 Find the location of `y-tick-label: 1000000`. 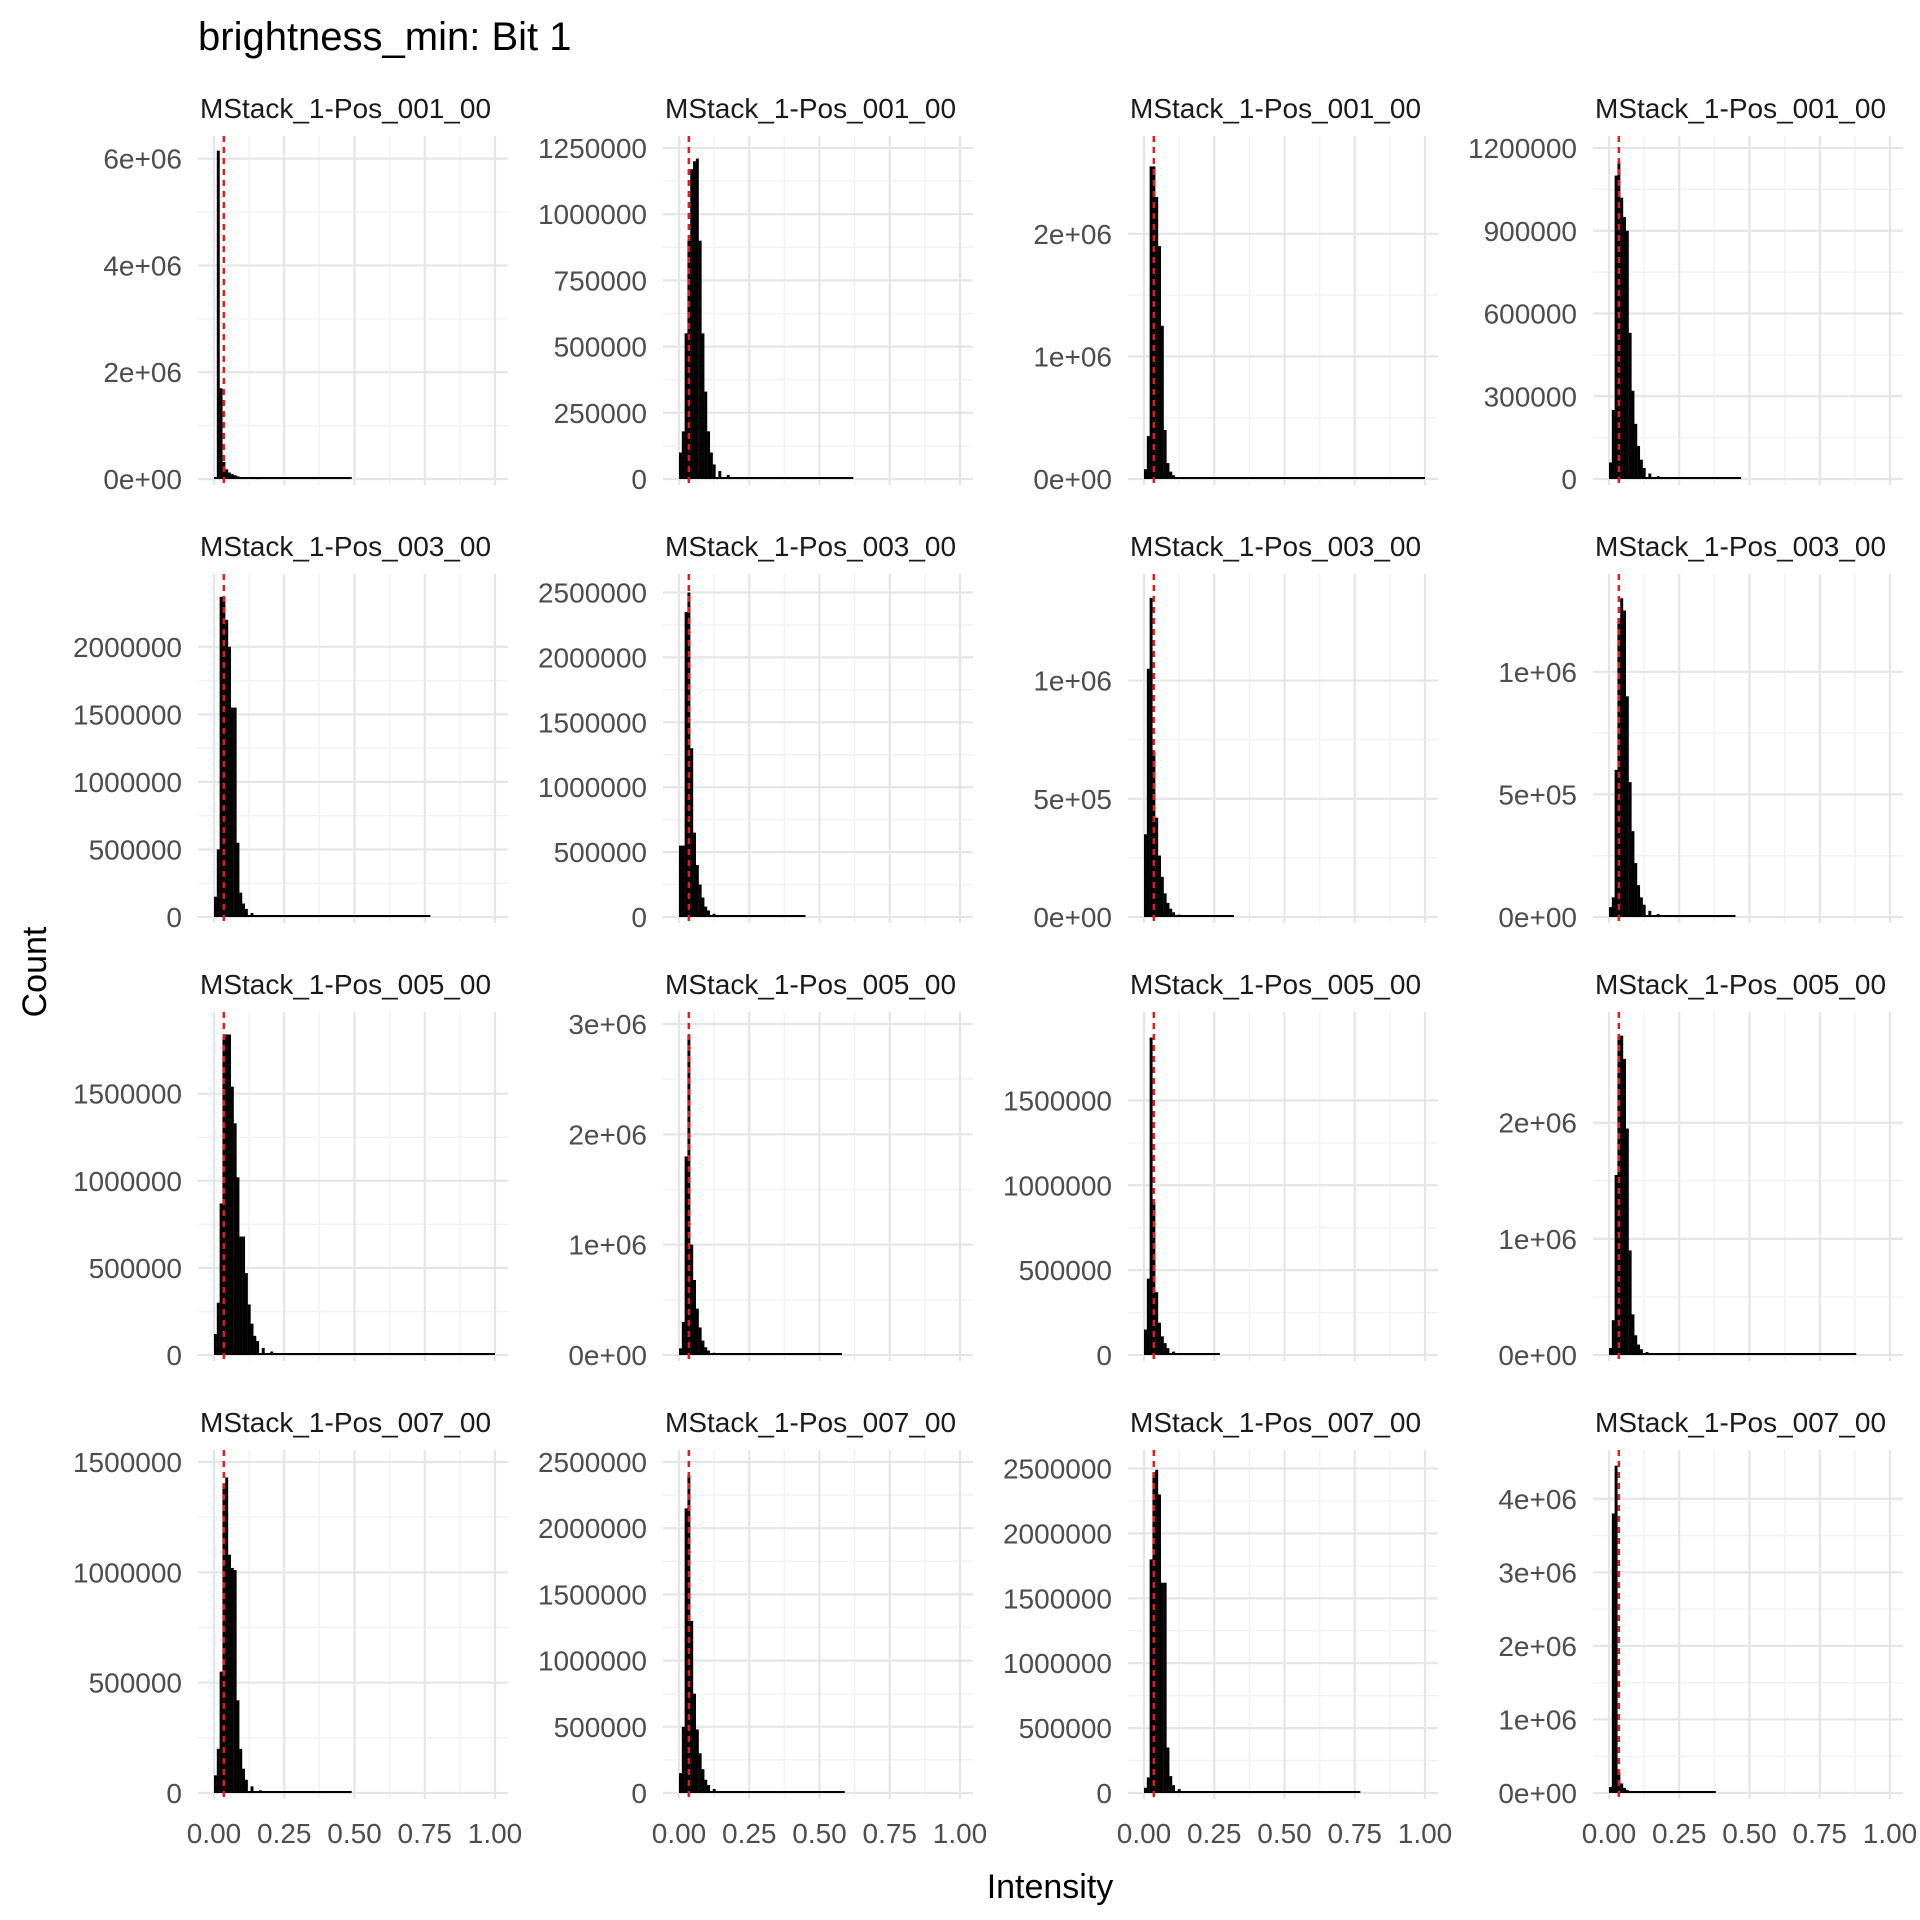

y-tick-label: 1000000 is located at coordinates (127, 782).